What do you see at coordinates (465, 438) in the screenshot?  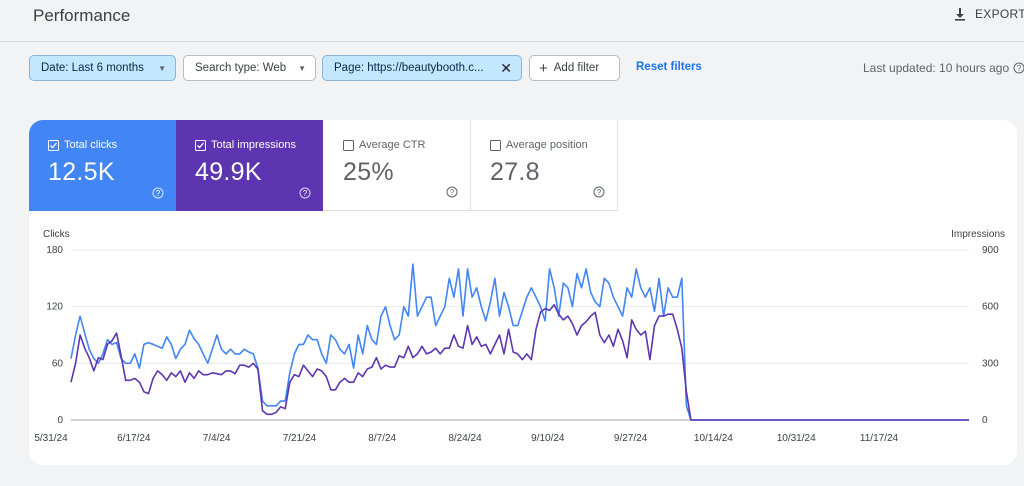 I see `x-tick-label: 8/24/24` at bounding box center [465, 438].